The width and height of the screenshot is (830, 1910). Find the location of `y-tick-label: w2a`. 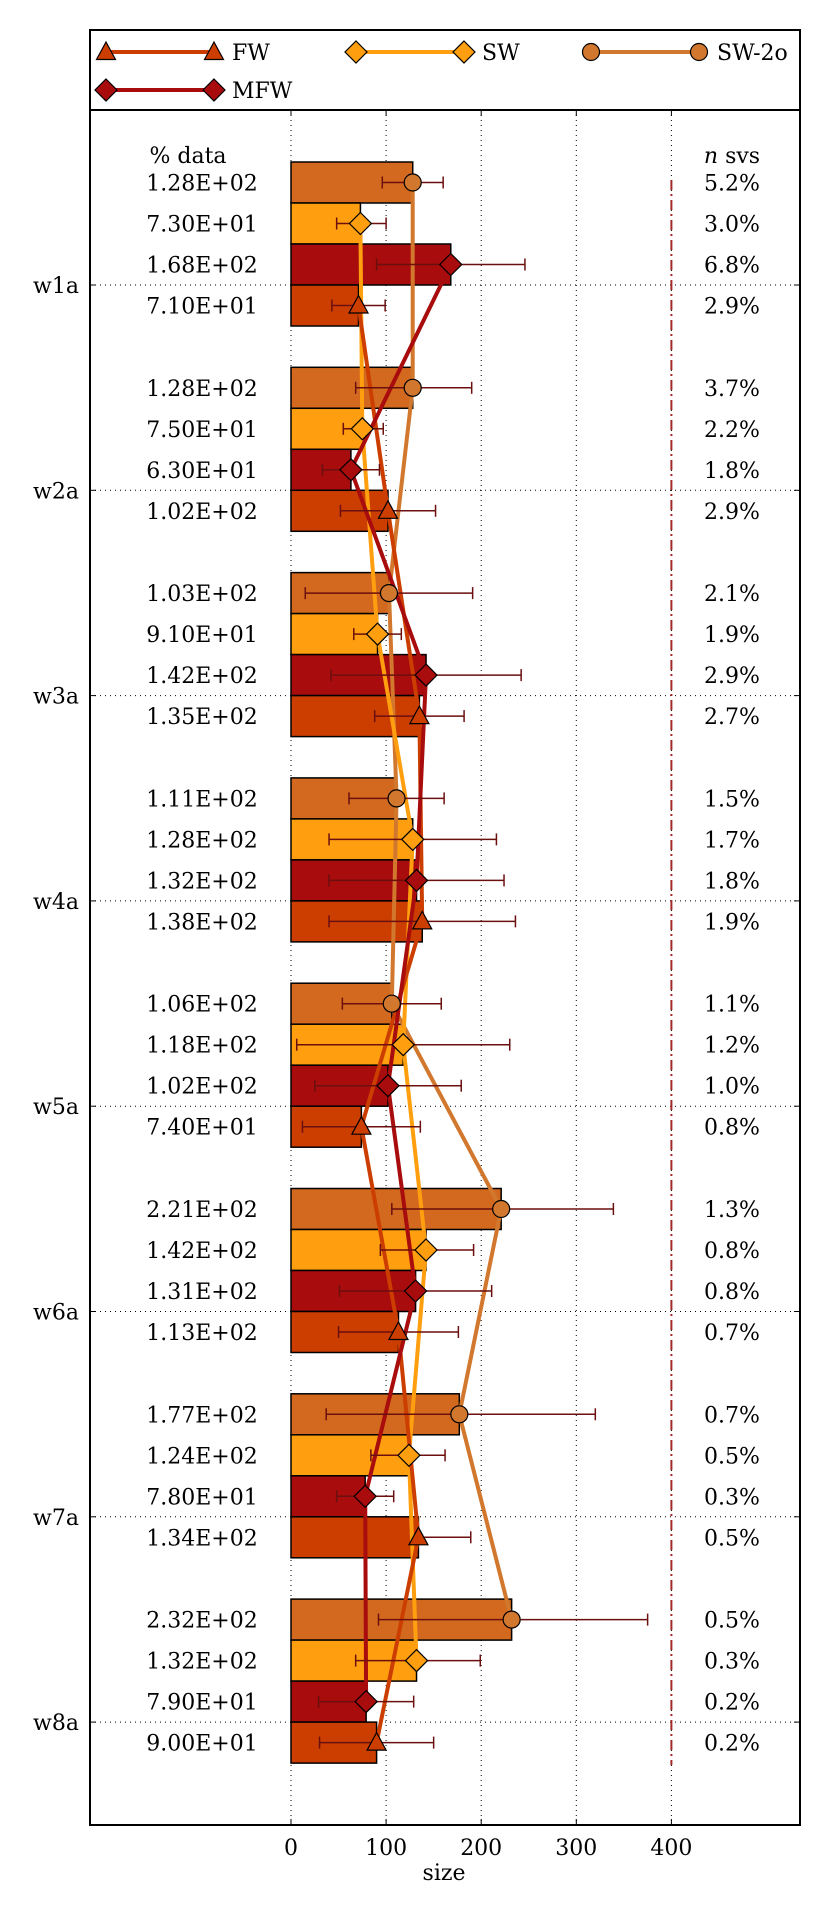

y-tick-label: w2a is located at coordinates (56, 491).